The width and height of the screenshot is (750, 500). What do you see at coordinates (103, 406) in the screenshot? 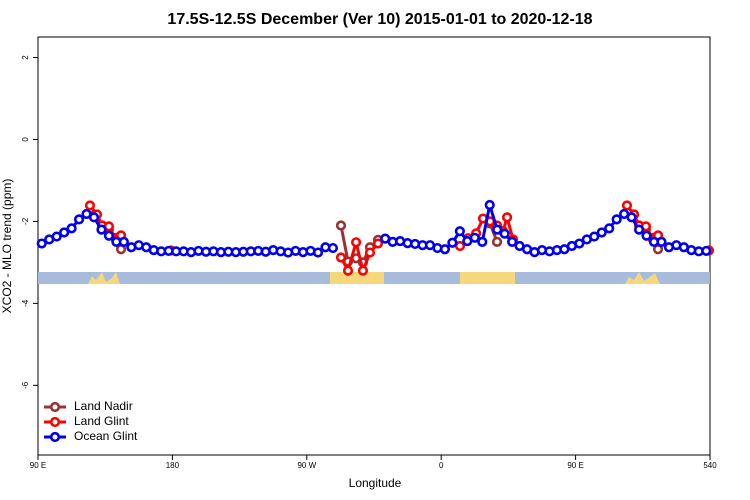
I see `legend-label: Land Nadir` at bounding box center [103, 406].